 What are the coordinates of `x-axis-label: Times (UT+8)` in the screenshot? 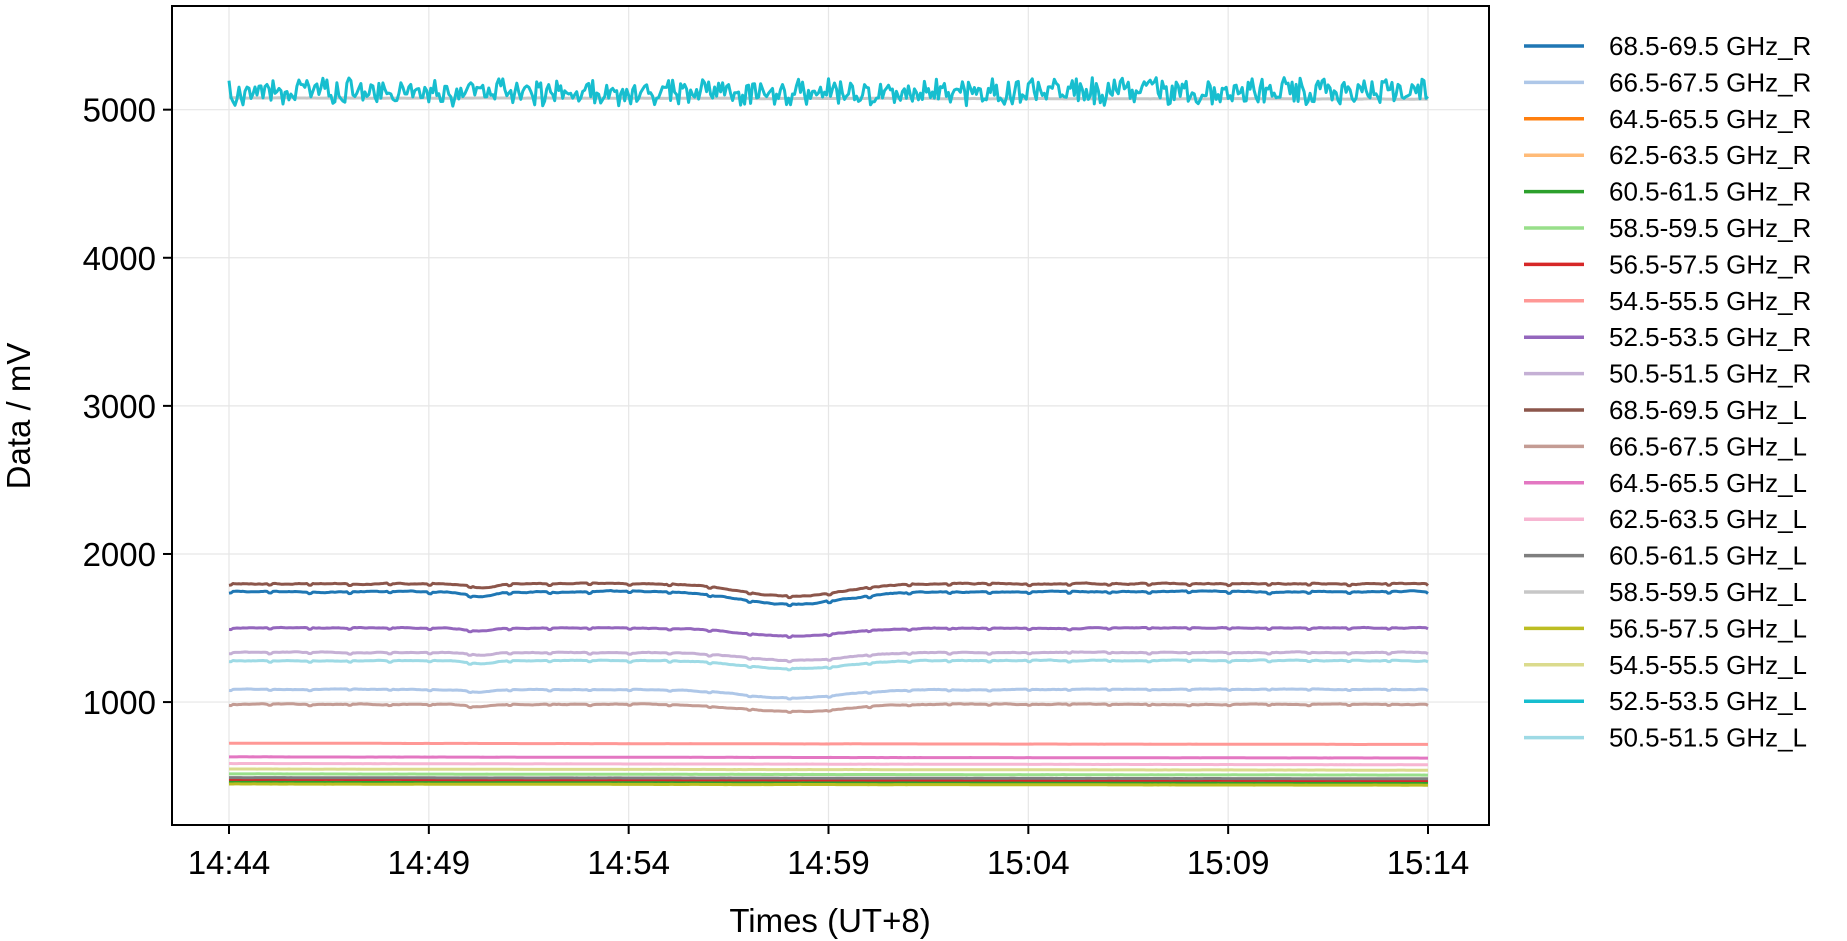 It's located at (829, 920).